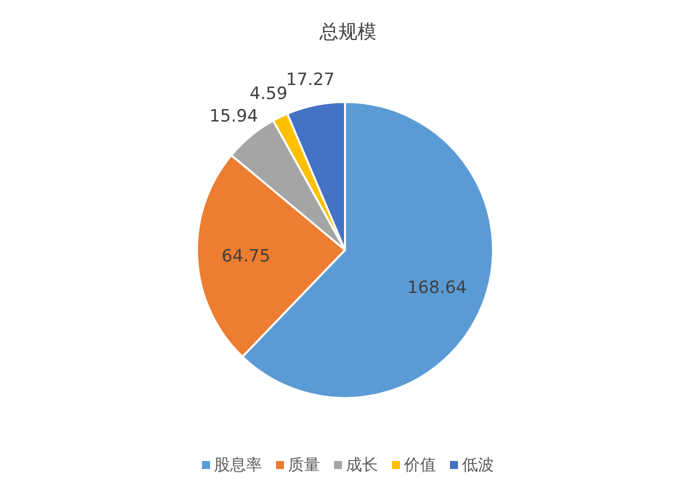 The image size is (696, 497). Describe the element at coordinates (310, 80) in the screenshot. I see `data-label: 17.27` at that location.